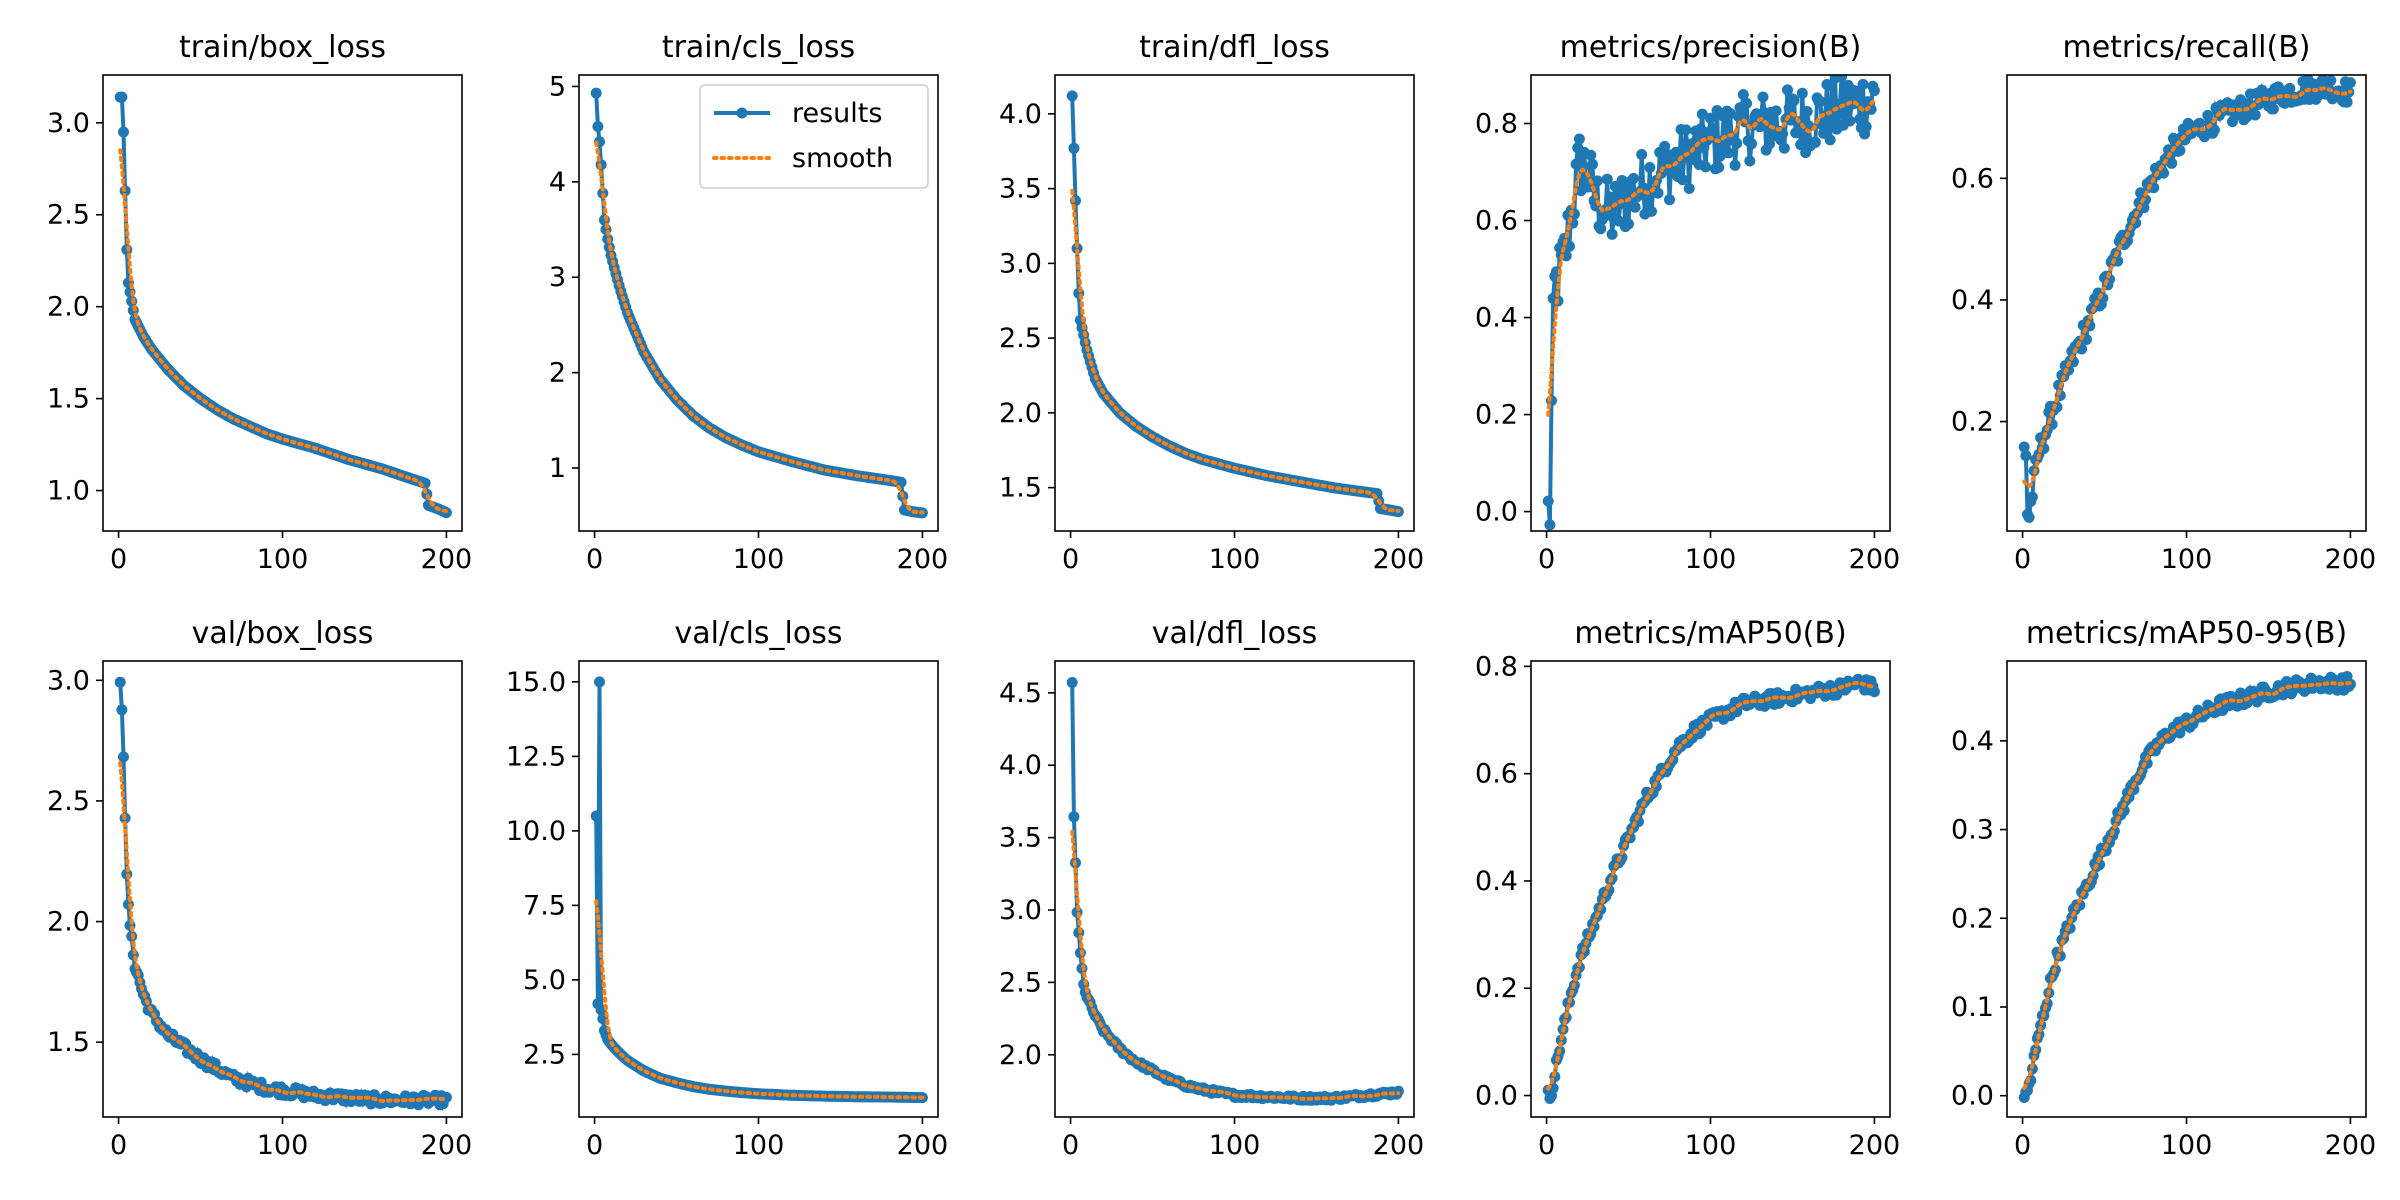 The image size is (2400, 1200). What do you see at coordinates (557, 86) in the screenshot?
I see `y-tick-label: 5` at bounding box center [557, 86].